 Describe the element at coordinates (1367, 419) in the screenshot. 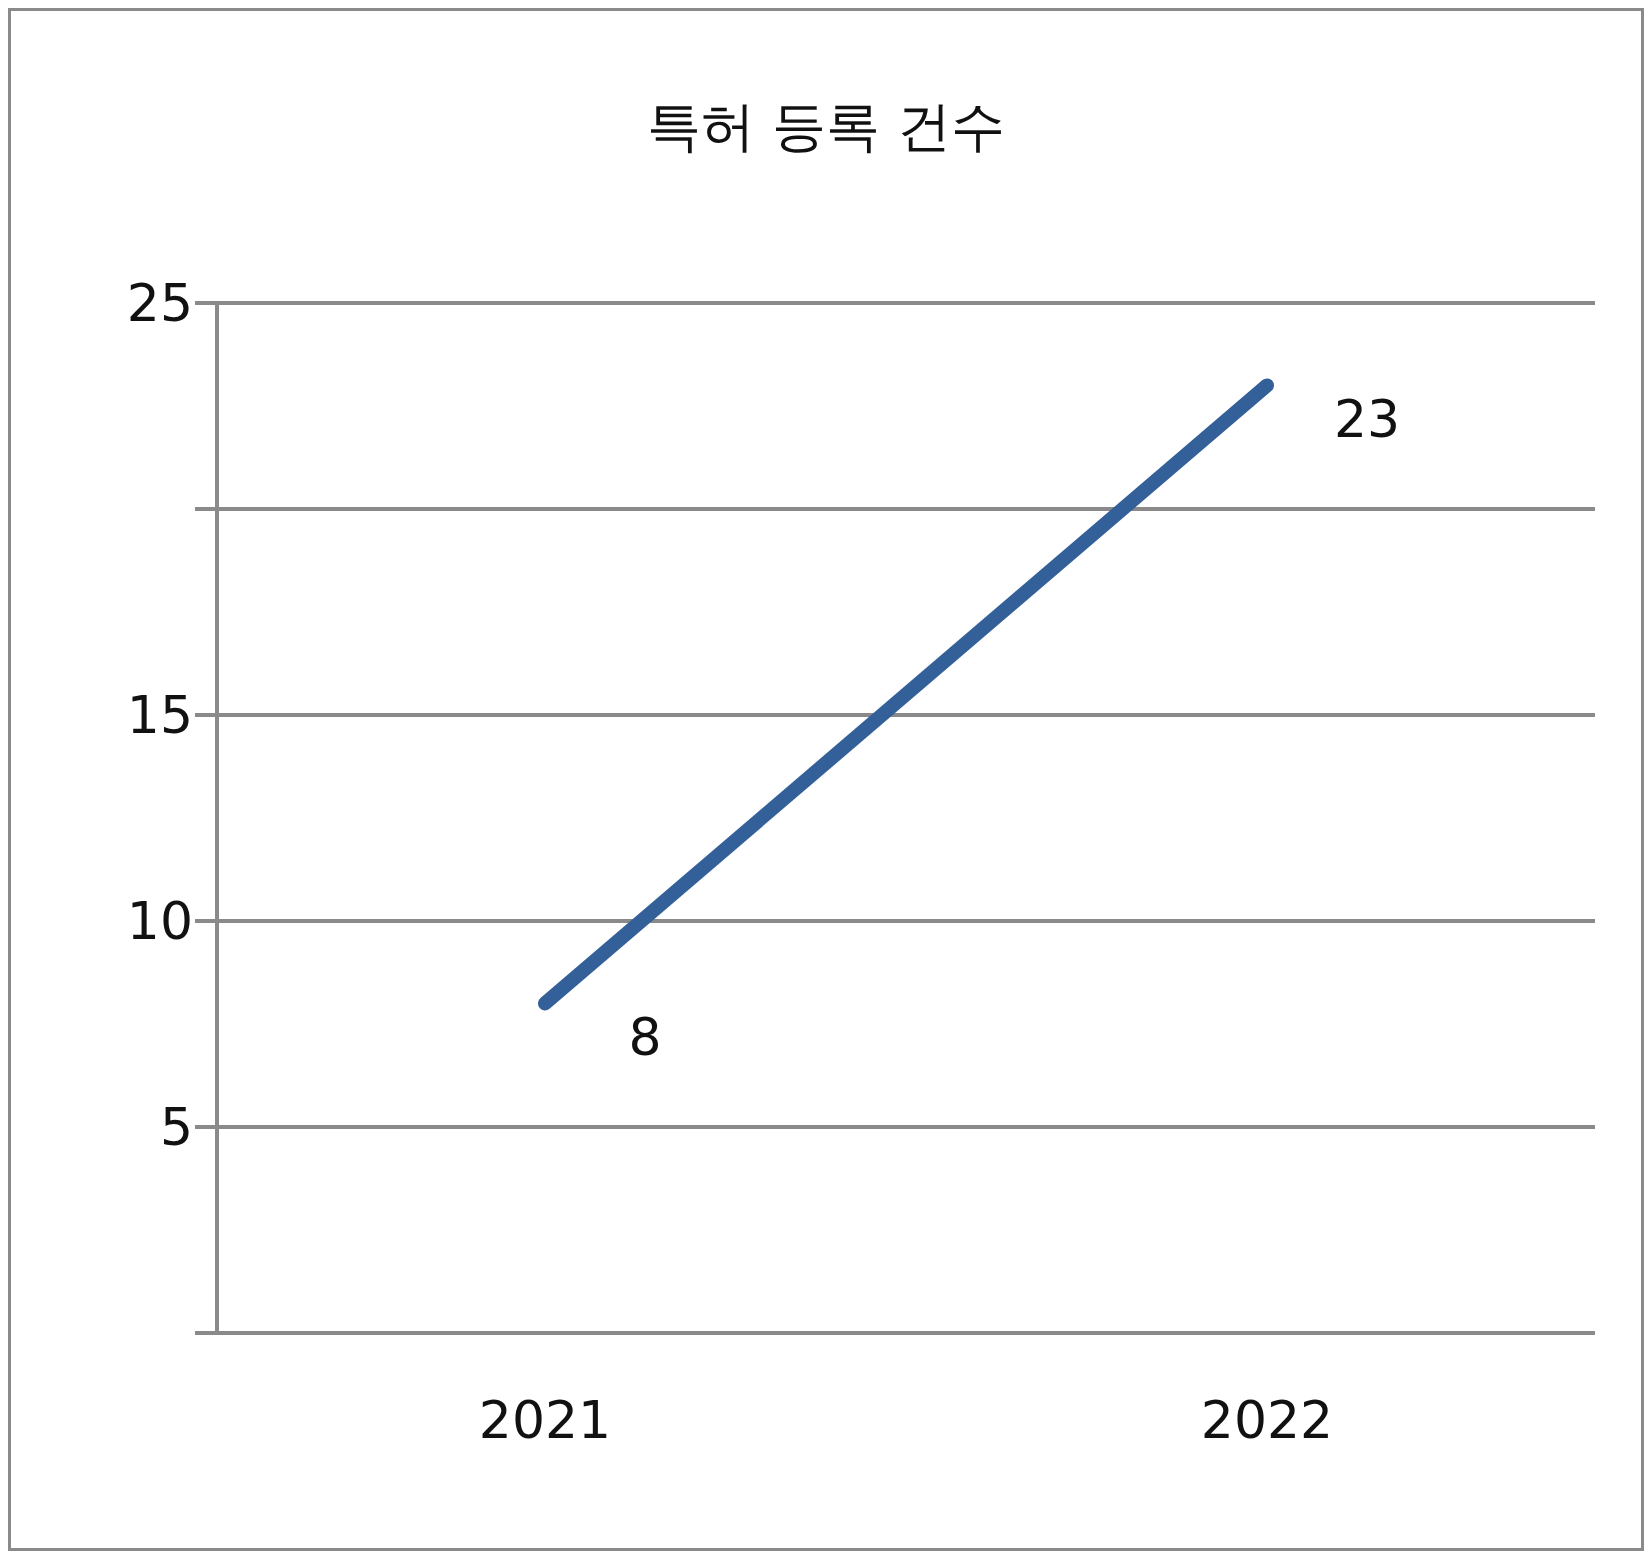

I see `data-label: 23` at that location.